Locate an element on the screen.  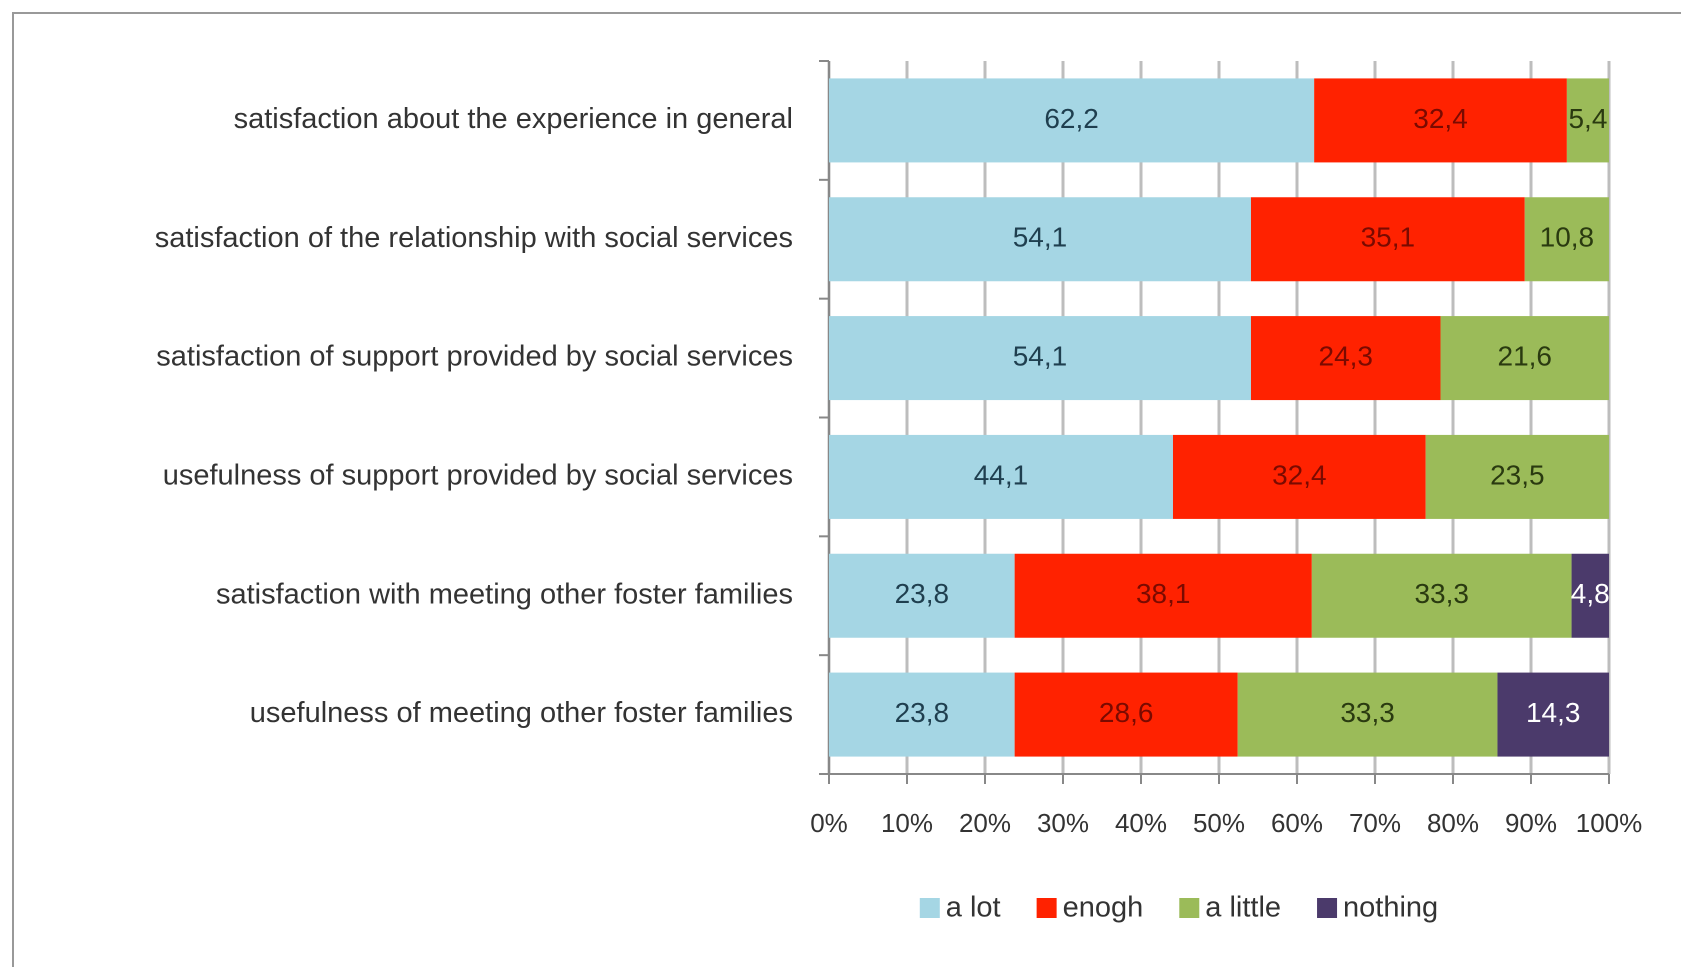
x-tick-label: 50% is located at coordinates (1219, 823).